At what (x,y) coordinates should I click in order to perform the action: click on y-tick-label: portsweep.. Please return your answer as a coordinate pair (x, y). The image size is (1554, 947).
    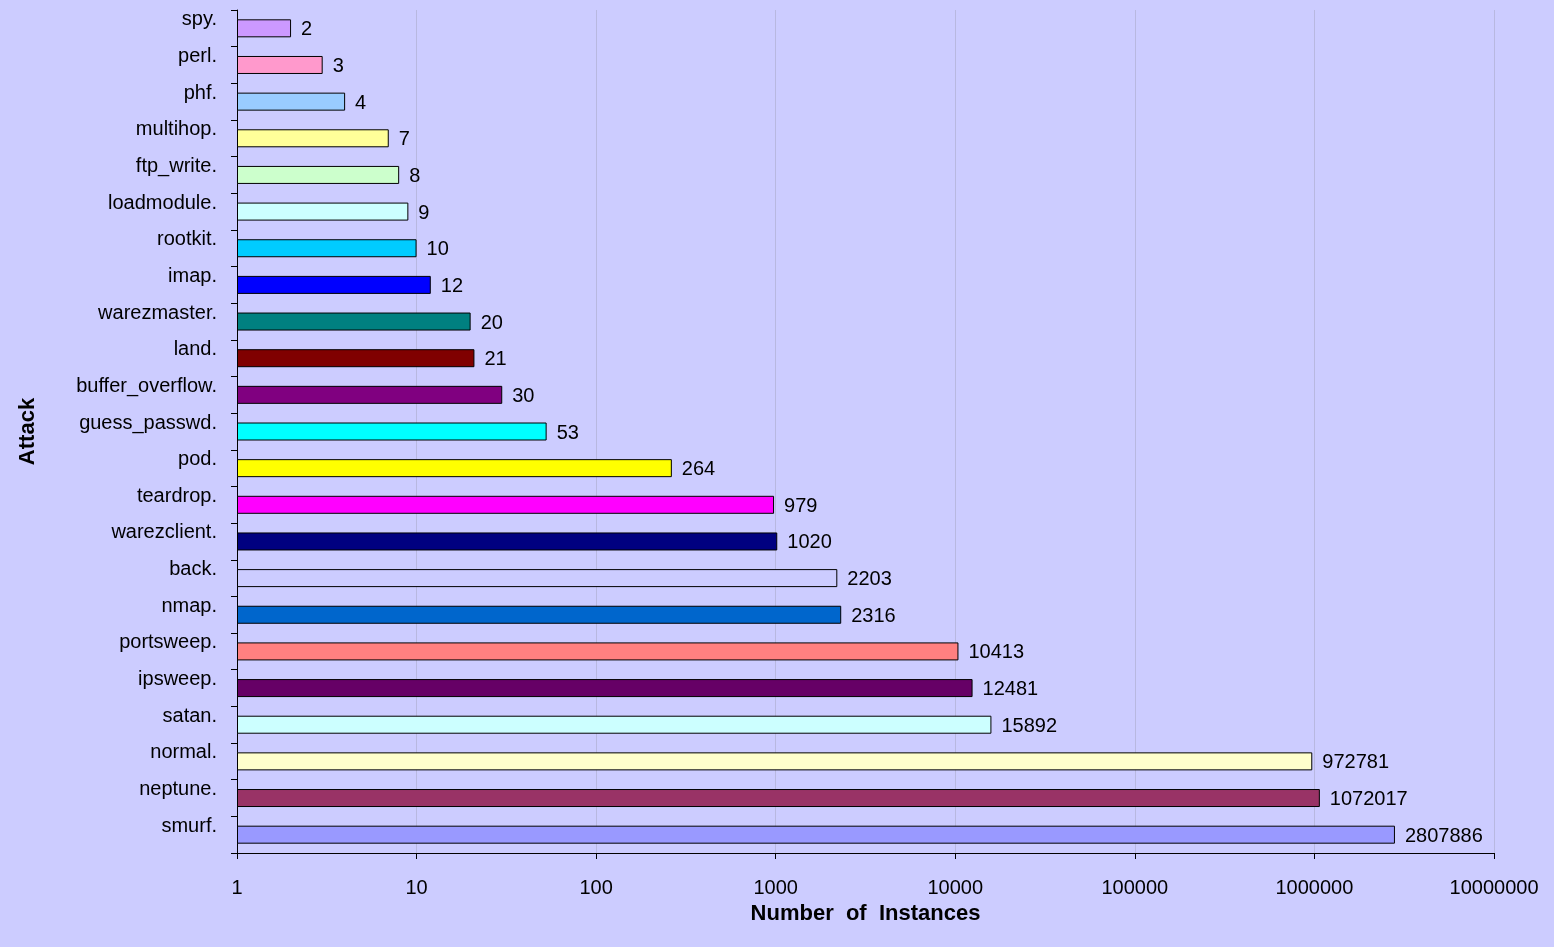
    Looking at the image, I should click on (168, 641).